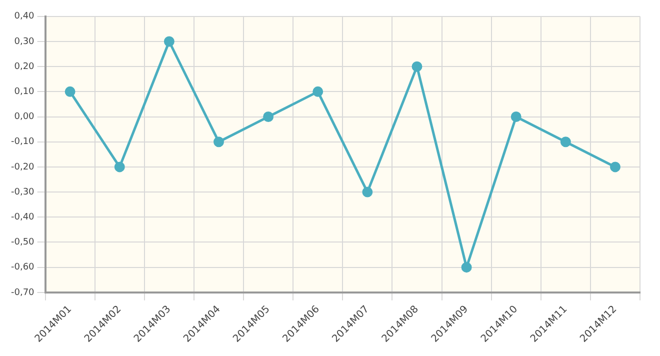 The width and height of the screenshot is (660, 356). I want to click on y-tick-label: -0,10, so click(22, 142).